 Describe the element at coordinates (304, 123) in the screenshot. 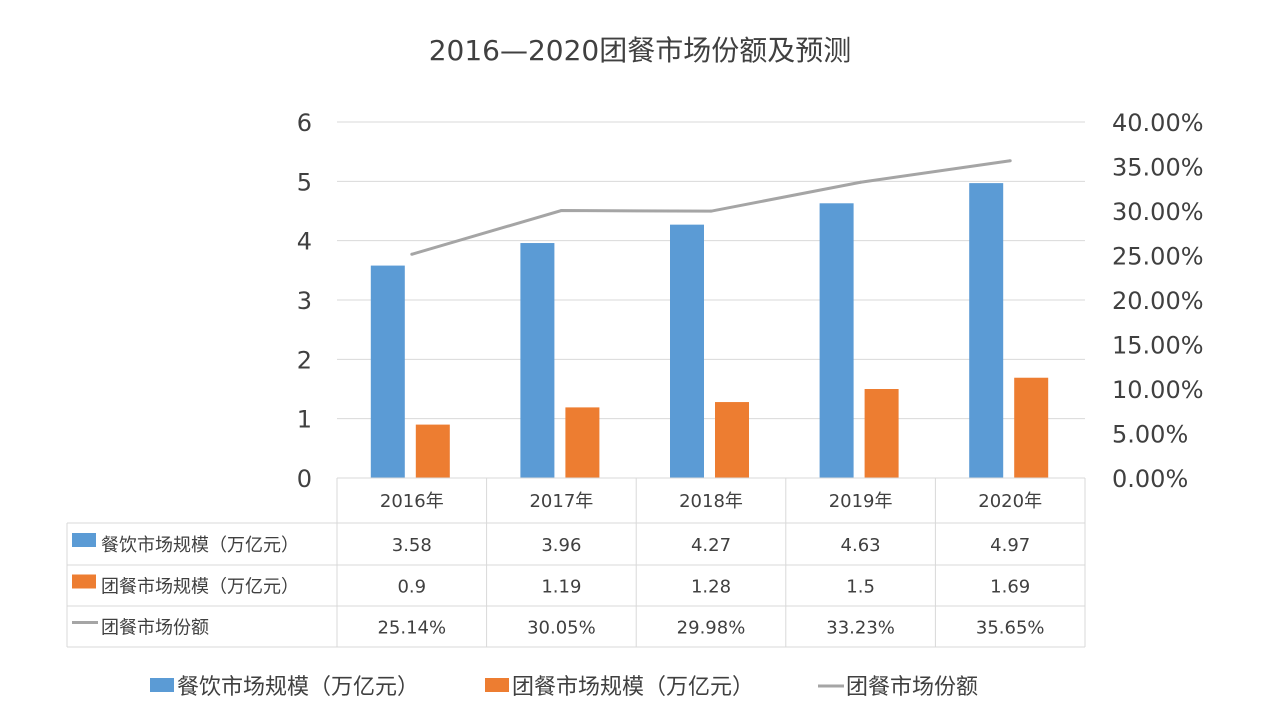

I see `y-left-tick-label: 6` at that location.